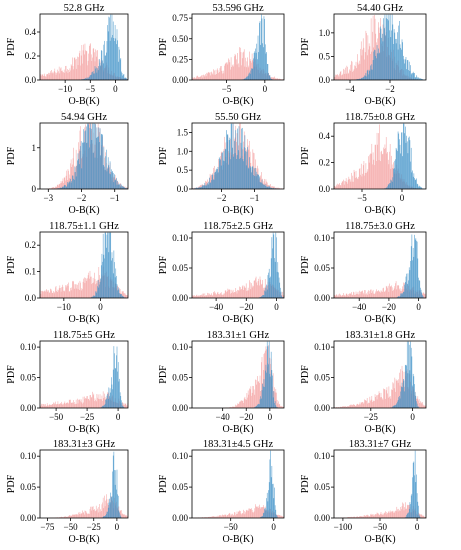 This screenshot has width=461, height=550. What do you see at coordinates (362, 198) in the screenshot?
I see `x-tick-label: −5` at bounding box center [362, 198].